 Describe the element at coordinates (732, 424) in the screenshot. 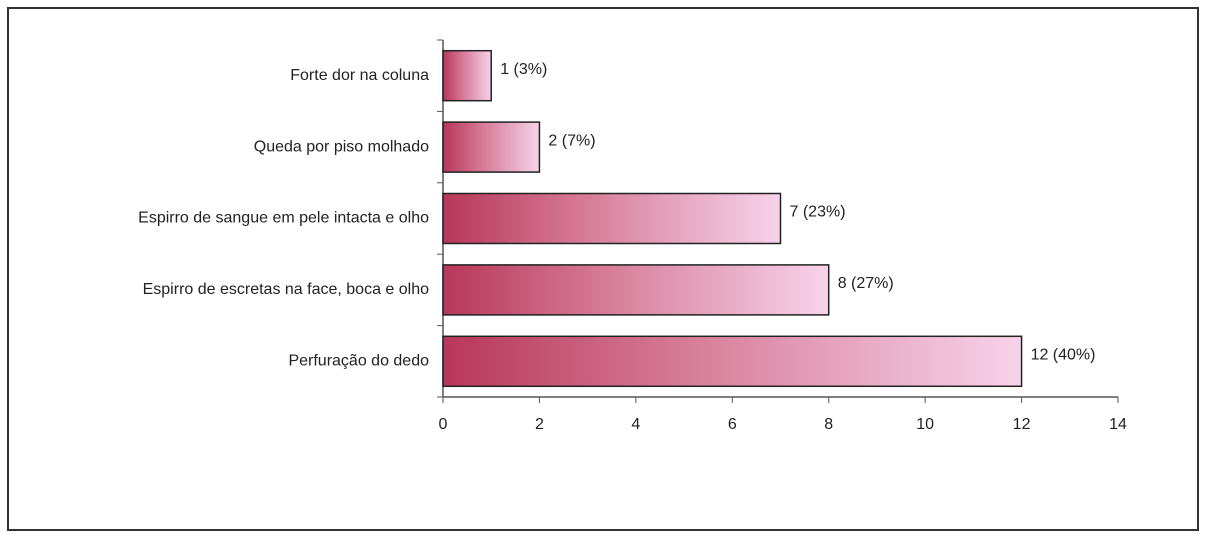

I see `x-tick-label: 6` at that location.